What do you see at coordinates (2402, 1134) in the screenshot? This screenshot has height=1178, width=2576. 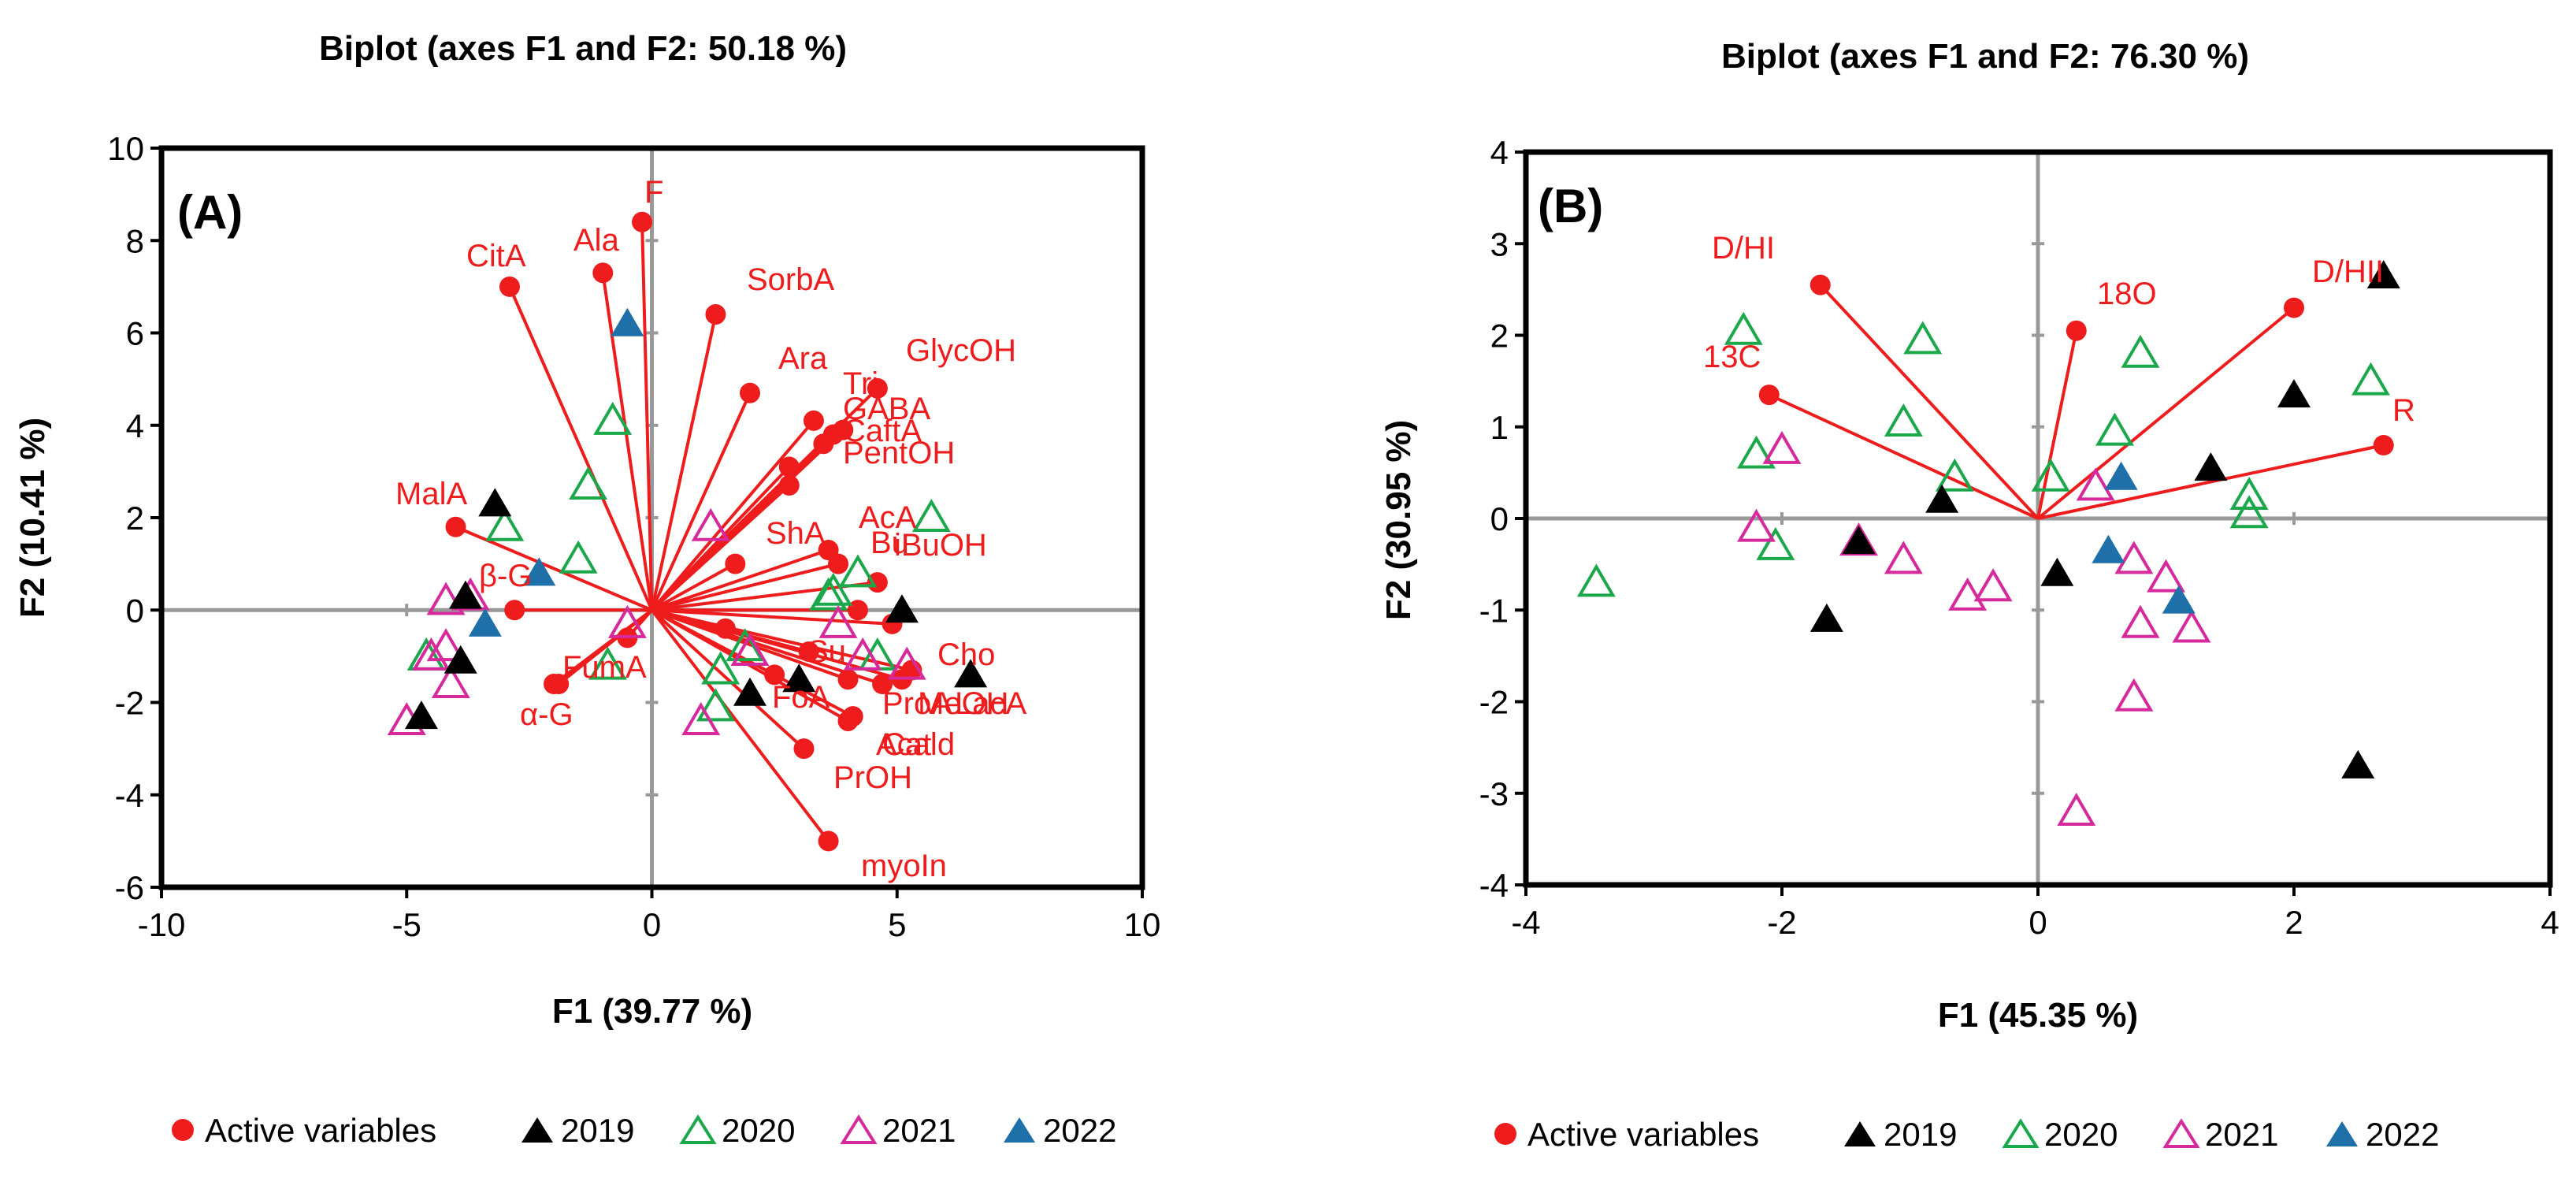 I see `legend-b-2022-label: 2022` at bounding box center [2402, 1134].